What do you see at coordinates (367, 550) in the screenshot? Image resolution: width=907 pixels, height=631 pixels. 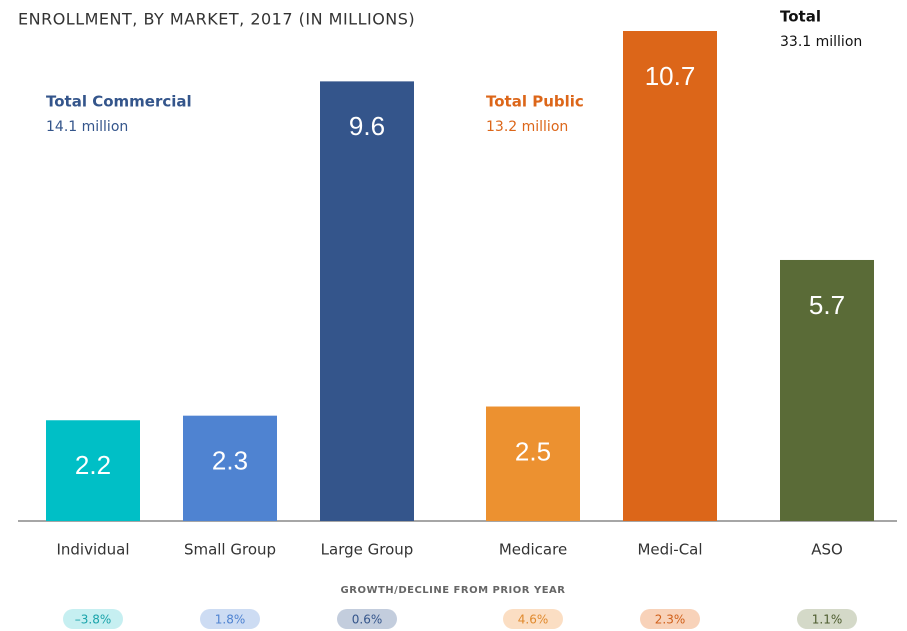 I see `x-tick-label: Large Group` at bounding box center [367, 550].